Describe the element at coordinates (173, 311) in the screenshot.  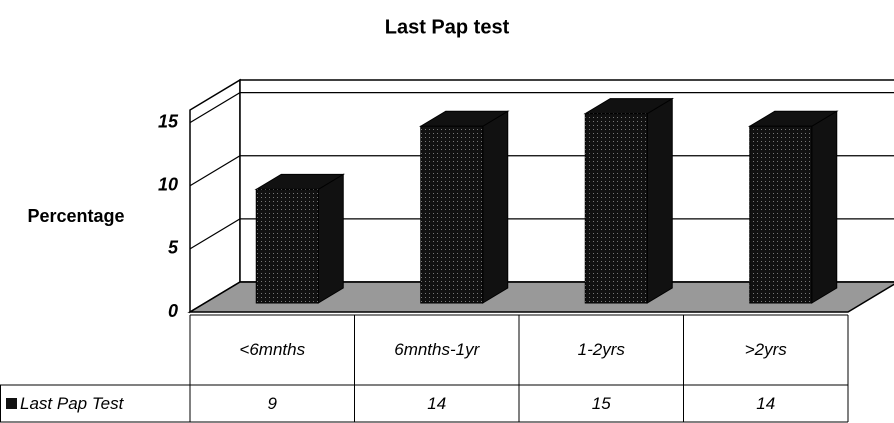
I see `y-tick-label: 0` at that location.